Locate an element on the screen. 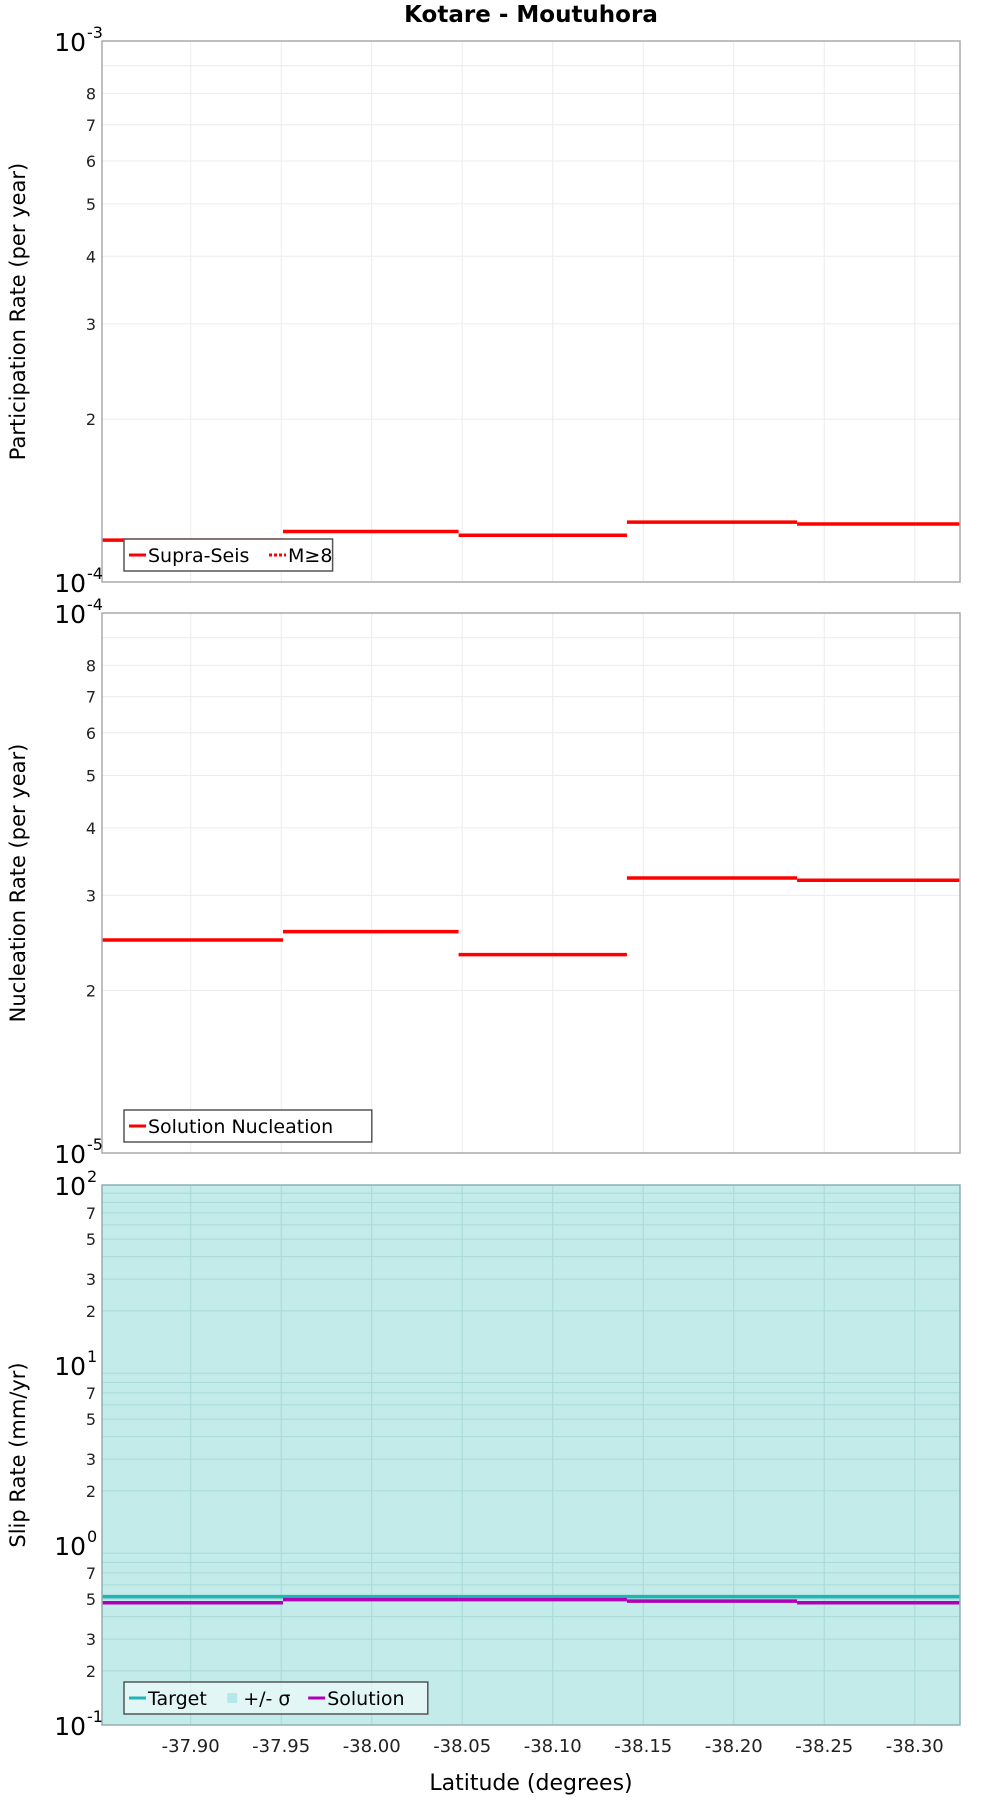 Image resolution: width=1000 pixels, height=1804 pixels. legend: Target +/- σ Solution is located at coordinates (276, 1698).